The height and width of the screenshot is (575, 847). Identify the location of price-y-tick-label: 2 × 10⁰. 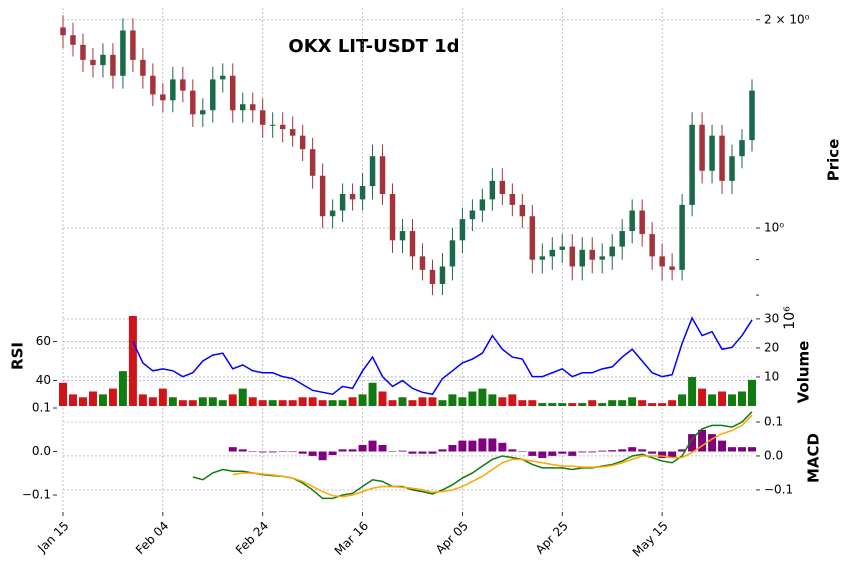
(787, 19).